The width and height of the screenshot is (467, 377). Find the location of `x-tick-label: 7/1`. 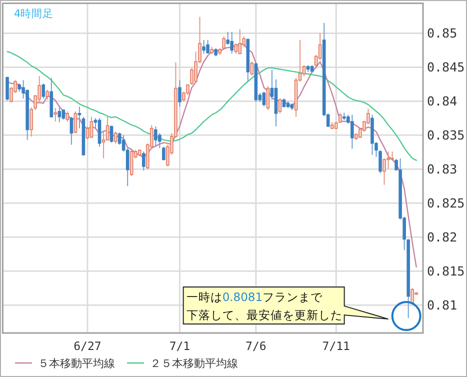

x-tick-label: 7/1 is located at coordinates (179, 346).